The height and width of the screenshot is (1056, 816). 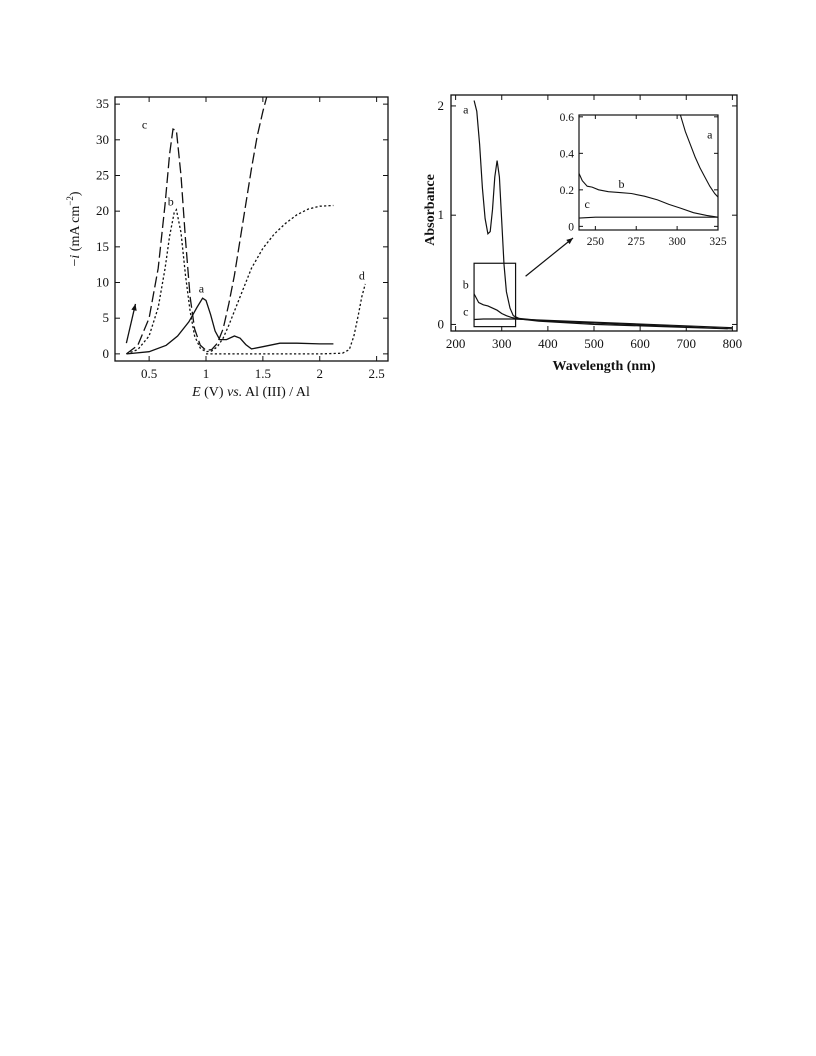 I want to click on y-tick-label: 10, so click(x=102, y=282).